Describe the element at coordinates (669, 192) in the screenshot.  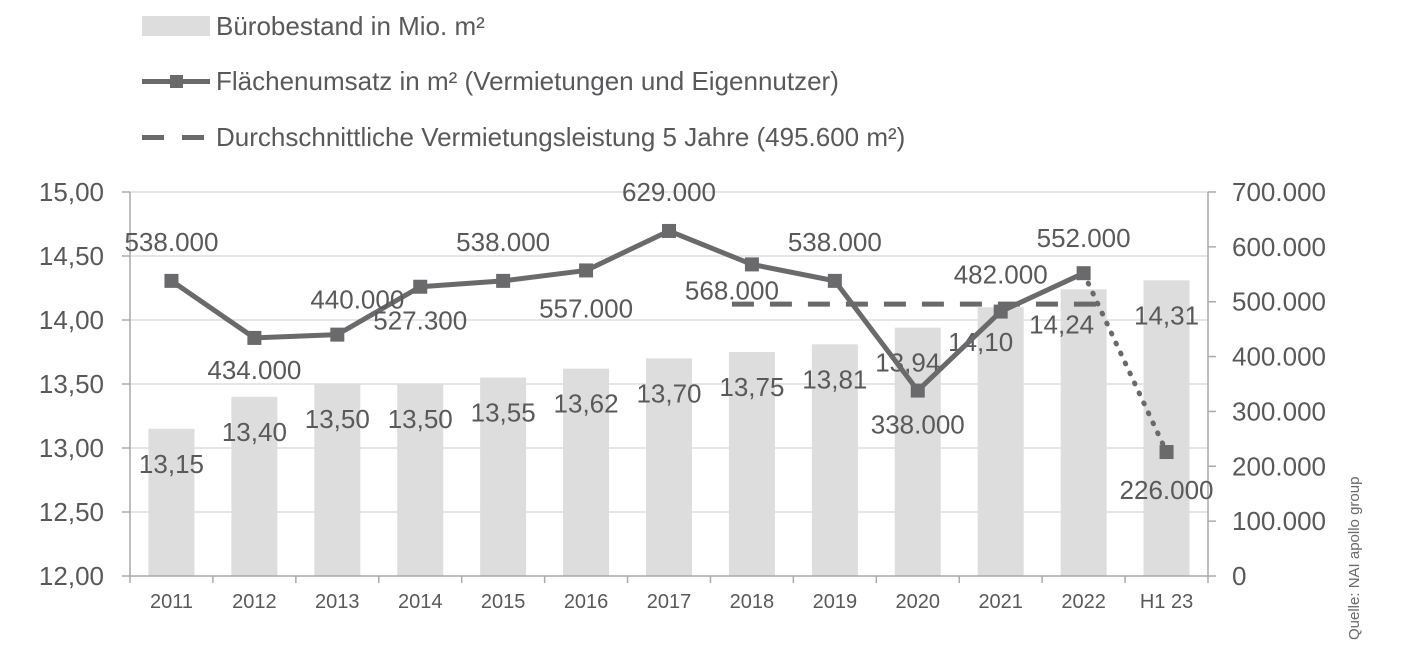
I see `line-label-2017: 629.000` at that location.